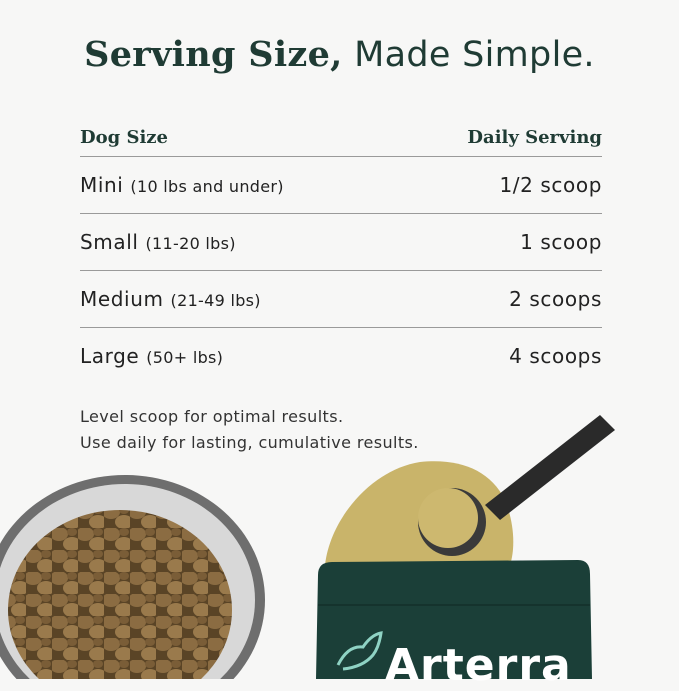 This screenshot has height=691, width=679. Describe the element at coordinates (454, 619) in the screenshot. I see `product-bag` at that location.